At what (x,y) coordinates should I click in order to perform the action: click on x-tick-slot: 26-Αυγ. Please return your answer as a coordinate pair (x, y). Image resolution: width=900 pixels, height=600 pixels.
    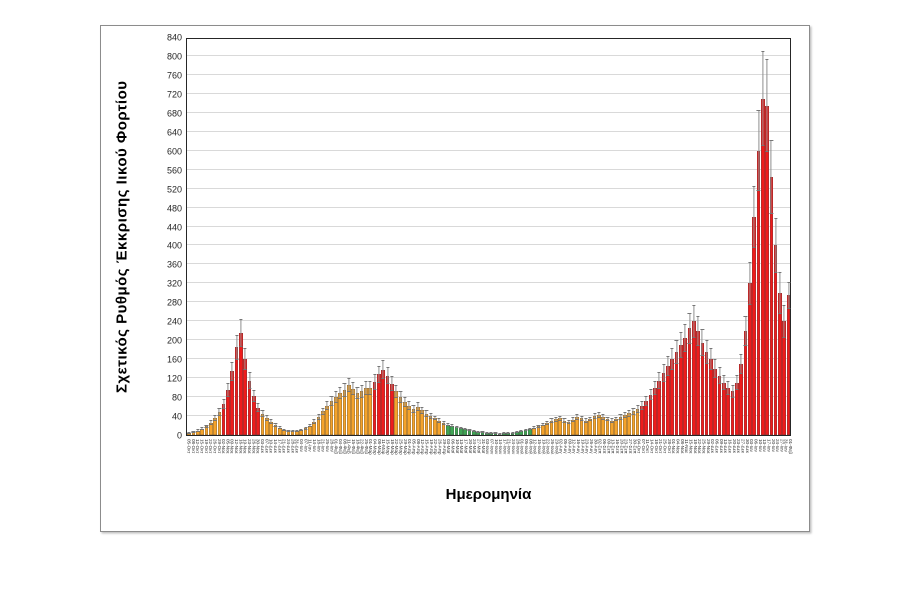
    Looking at the image, I should click on (591, 457).